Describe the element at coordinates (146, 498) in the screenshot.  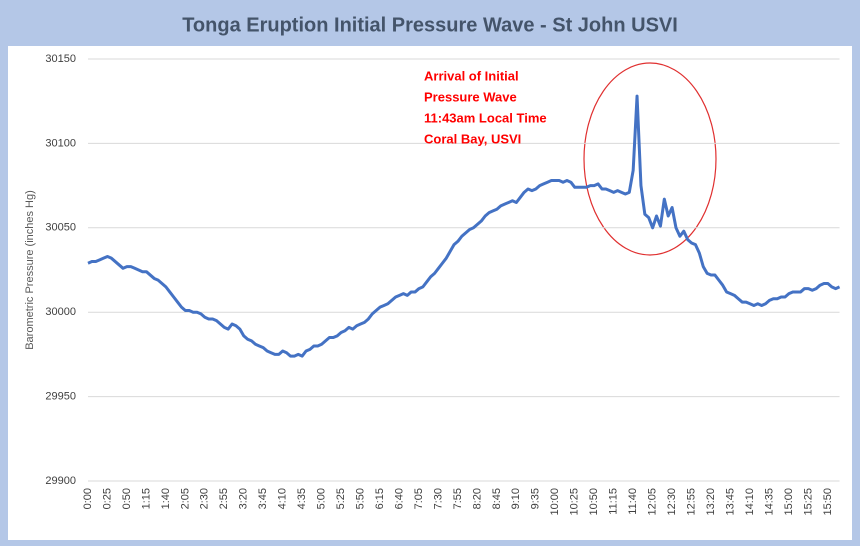
I see `x-tick-label: 1:15` at that location.